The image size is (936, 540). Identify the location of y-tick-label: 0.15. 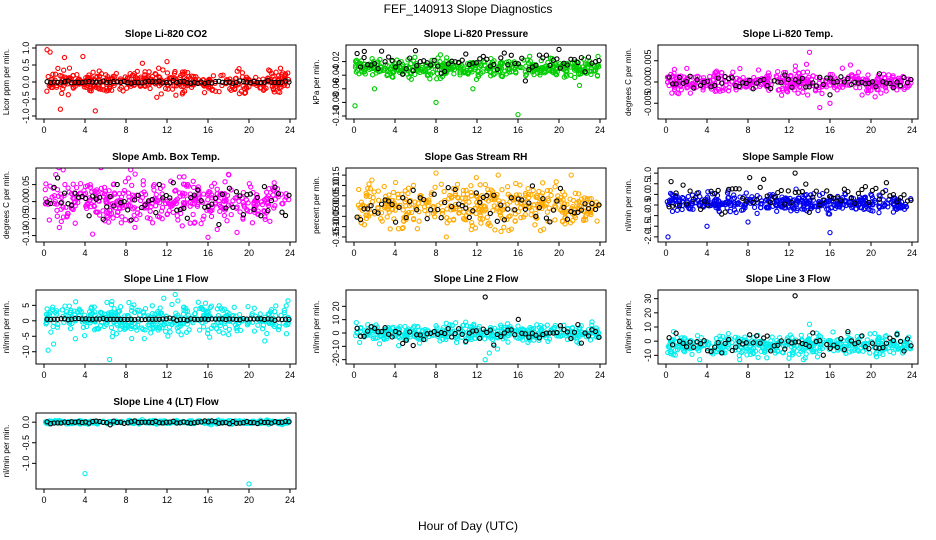
(336, 175).